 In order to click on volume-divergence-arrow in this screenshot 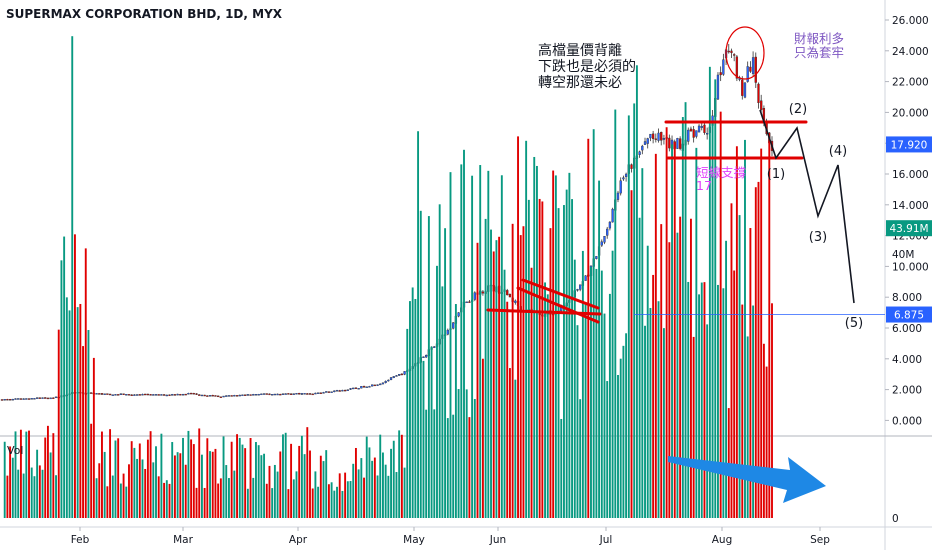, I will do `click(747, 479)`.